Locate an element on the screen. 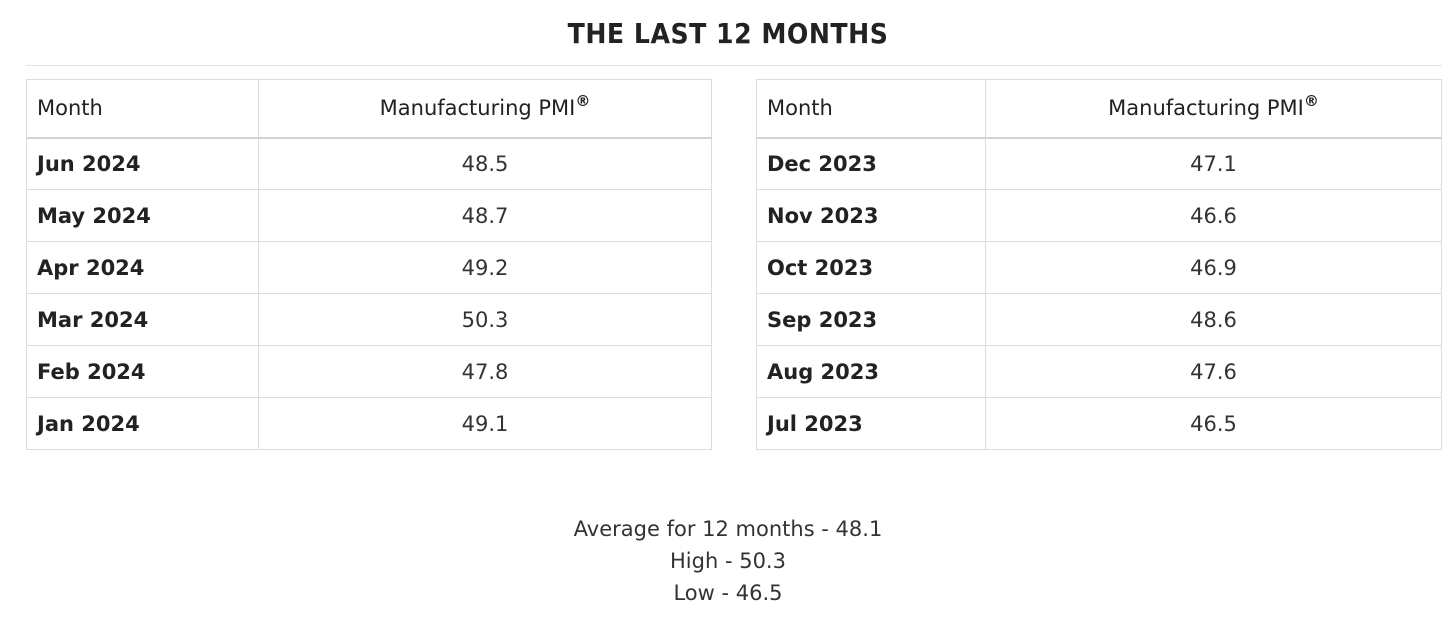 This screenshot has height=624, width=1456. table-row: Mar 2024 50.3 is located at coordinates (369, 319).